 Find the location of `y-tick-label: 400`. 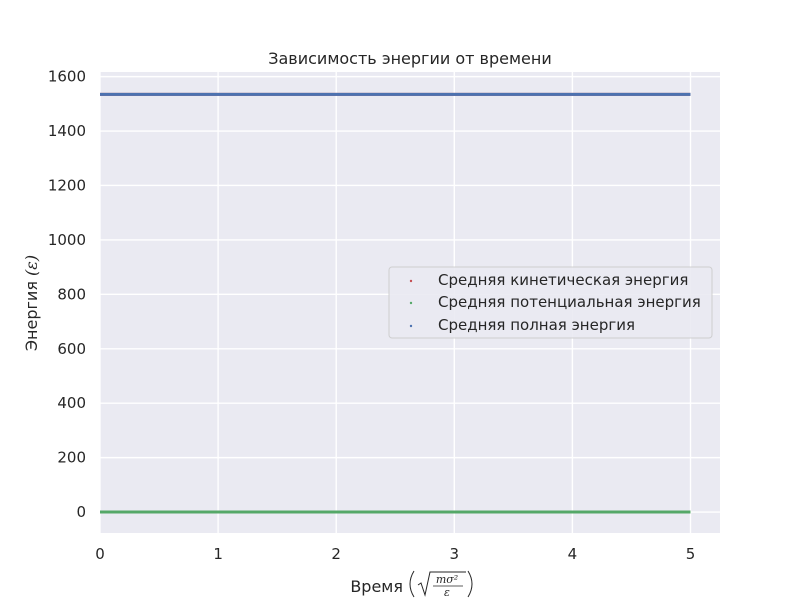

y-tick-label: 400 is located at coordinates (71, 403).